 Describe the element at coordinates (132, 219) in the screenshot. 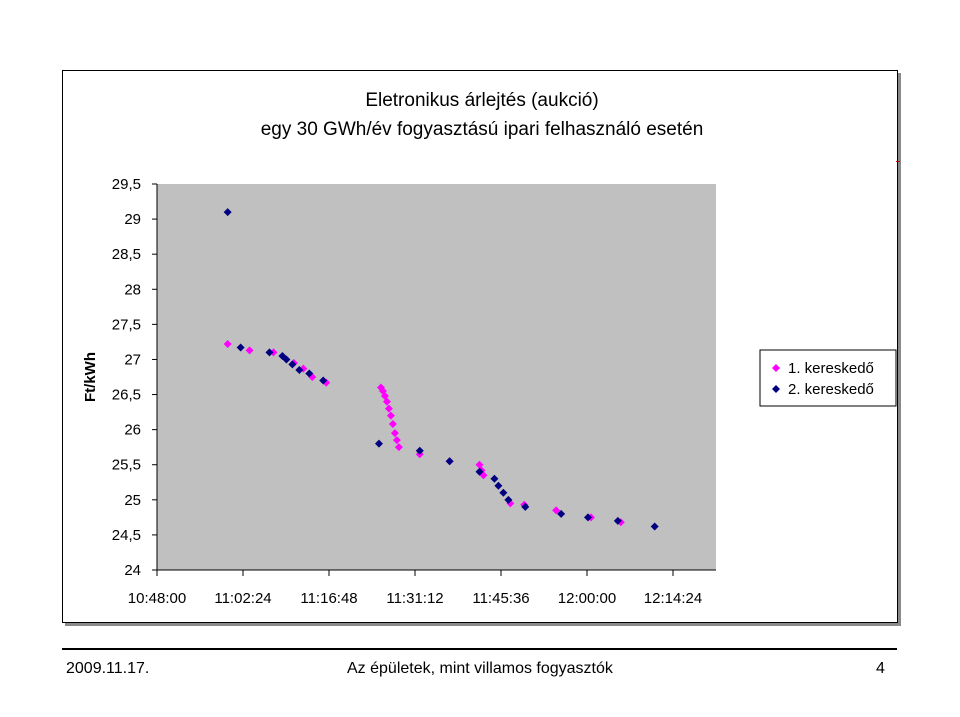

I see `y-tick-label: 29` at that location.